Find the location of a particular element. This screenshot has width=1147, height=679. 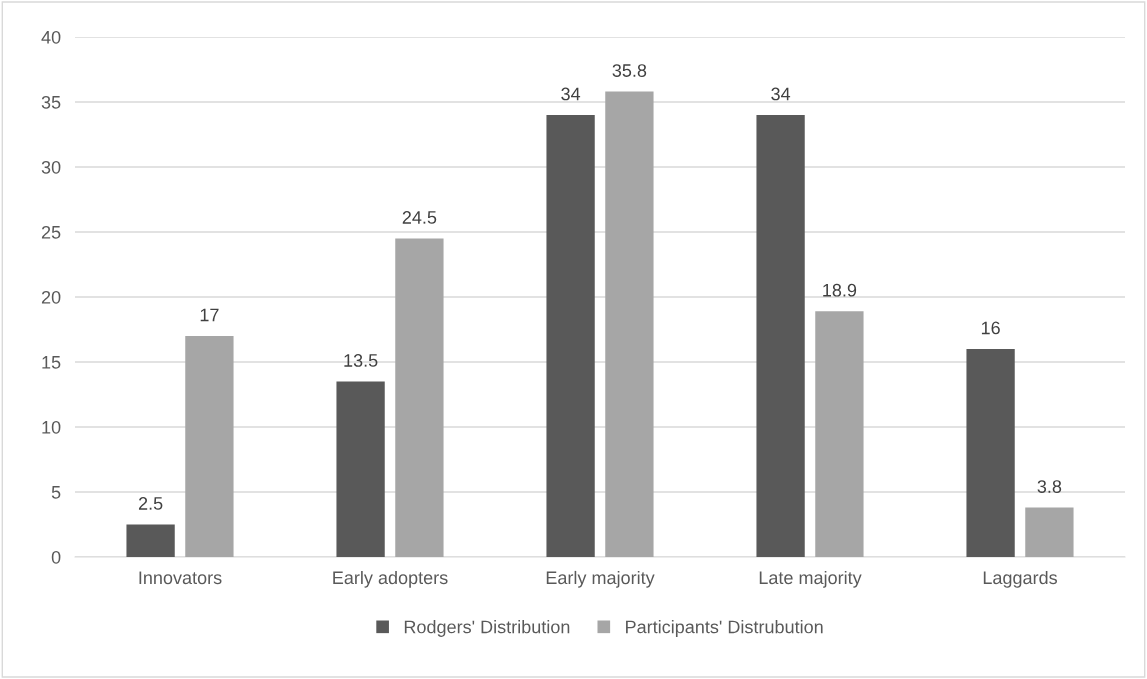

legend-label: Participants' Distrubution is located at coordinates (724, 628).